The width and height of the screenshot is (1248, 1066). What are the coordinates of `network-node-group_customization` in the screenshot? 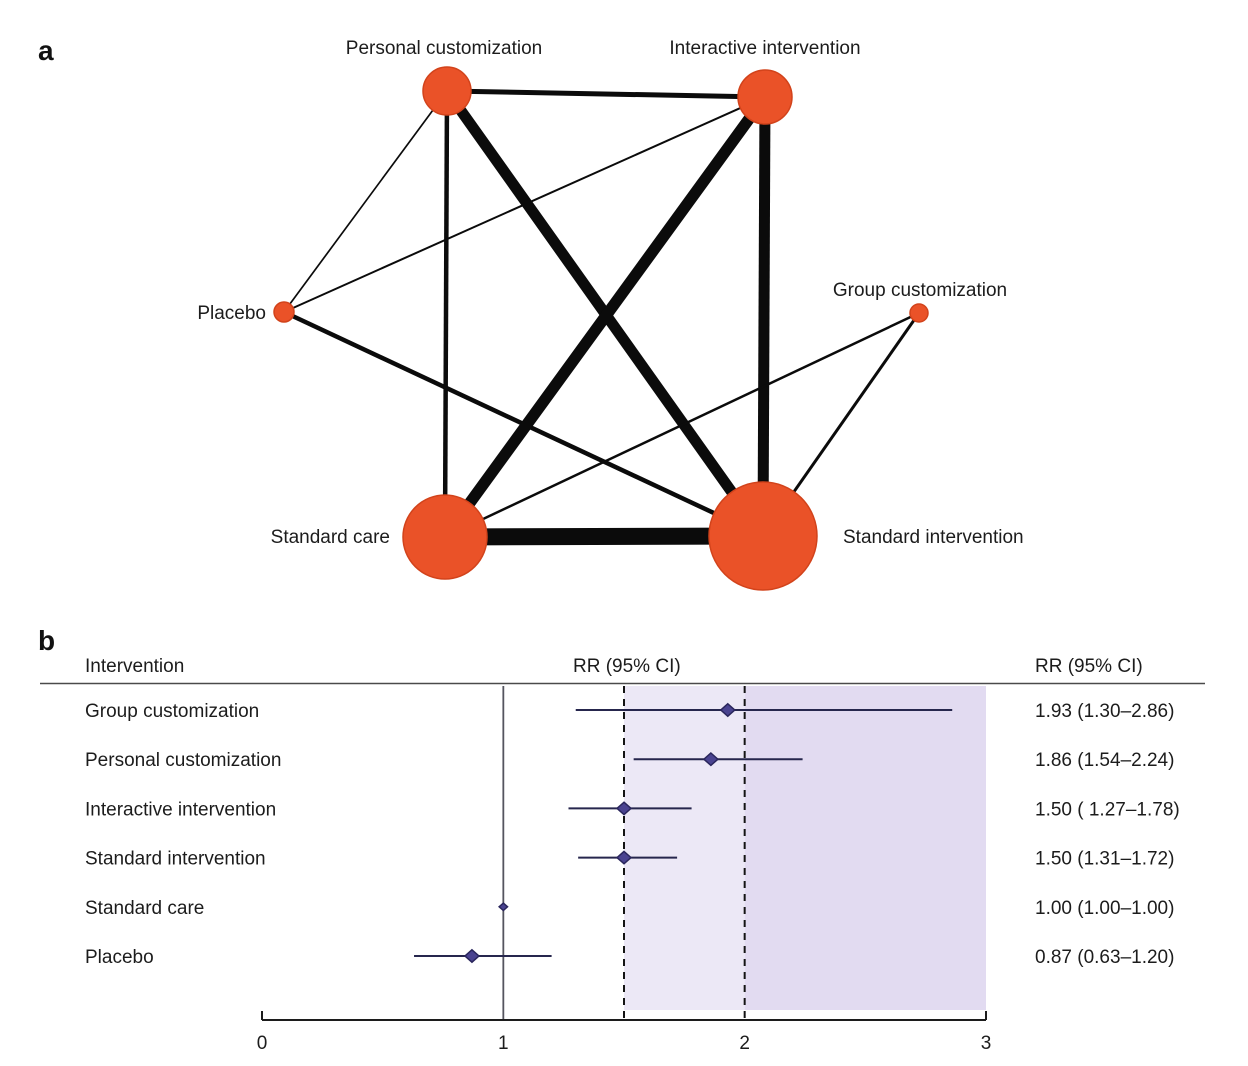 It's located at (919, 313).